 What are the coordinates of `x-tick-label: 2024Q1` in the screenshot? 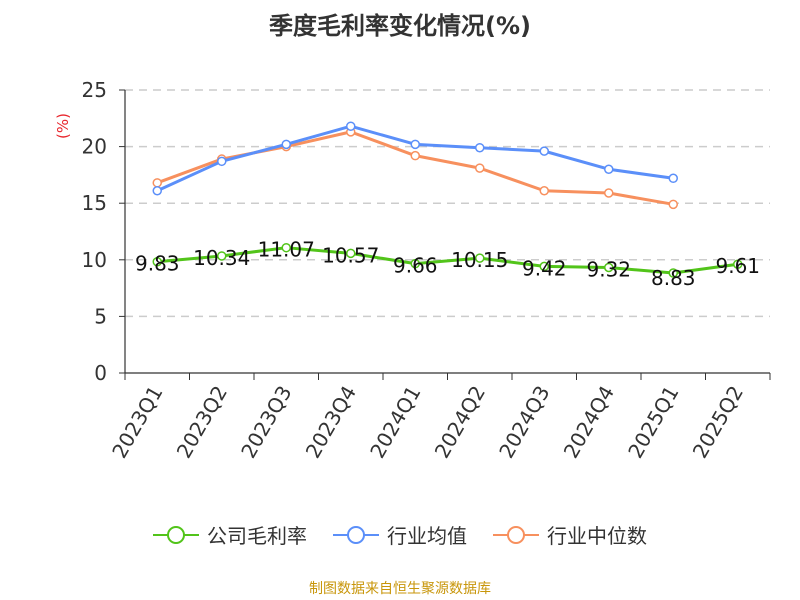 It's located at (395, 422).